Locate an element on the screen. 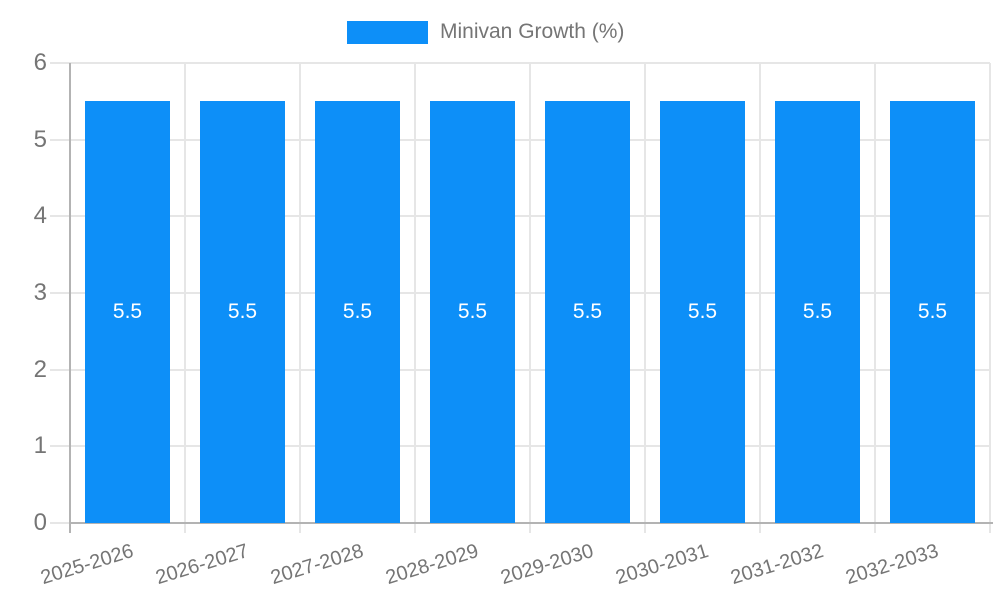 The image size is (1000, 600). x-axis-category-label: 2029-2030 is located at coordinates (547, 565).